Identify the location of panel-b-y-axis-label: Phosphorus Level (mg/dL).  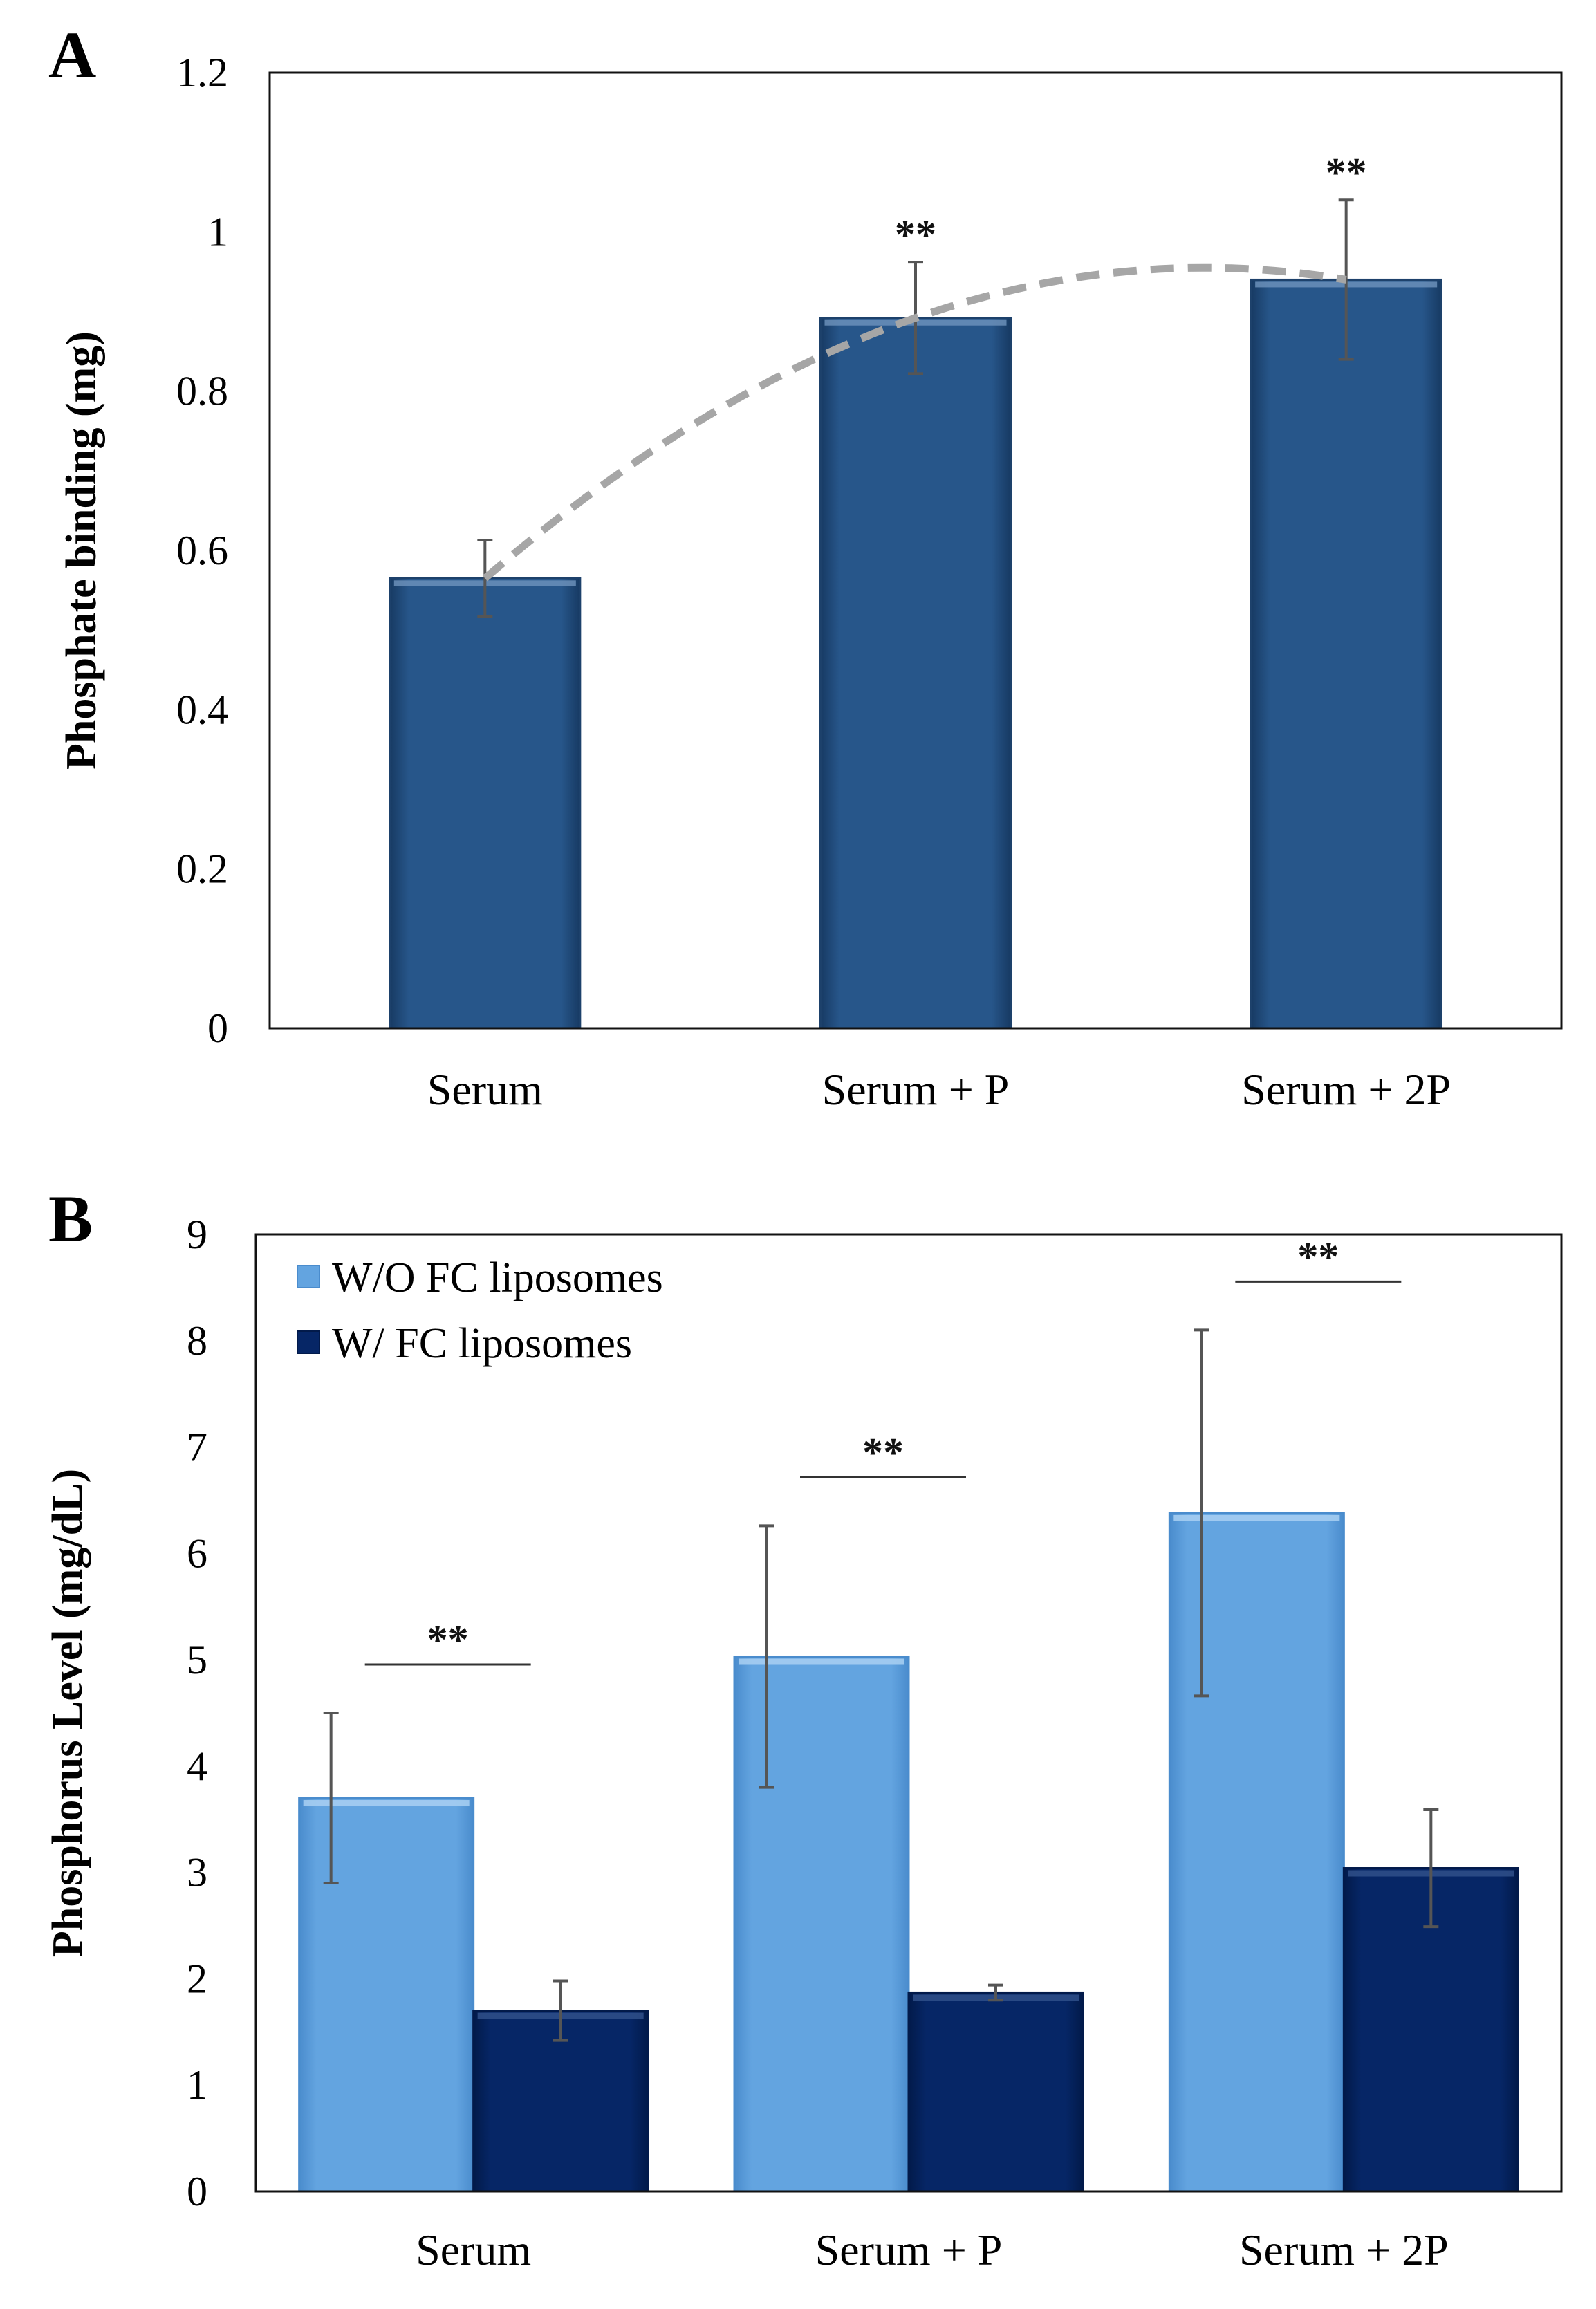
(68, 1713).